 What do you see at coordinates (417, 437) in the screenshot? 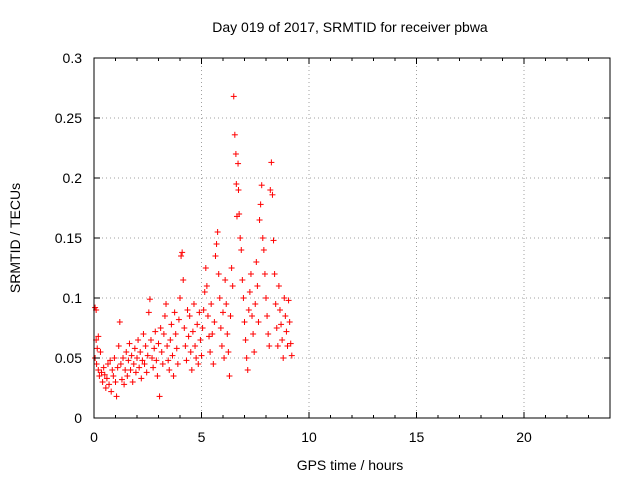
I see `x-tick-label: 15` at bounding box center [417, 437].